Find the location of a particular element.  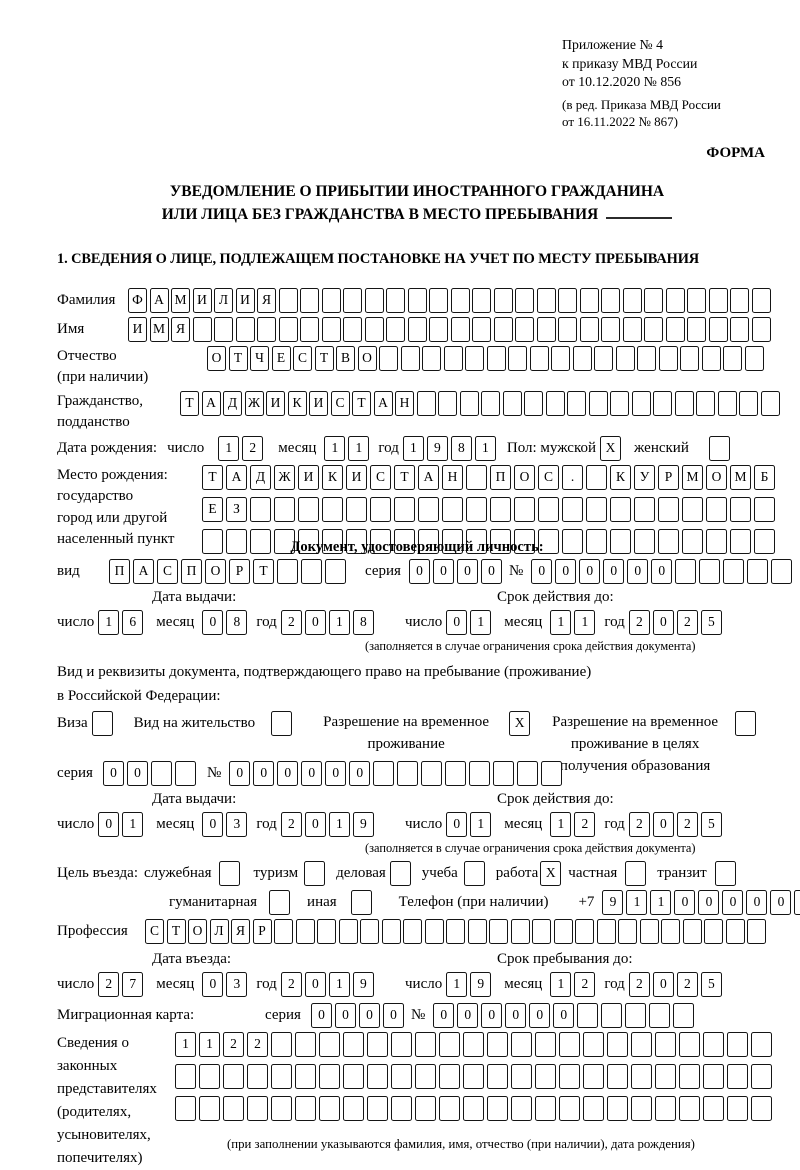

char-cell: Н is located at coordinates (404, 403).